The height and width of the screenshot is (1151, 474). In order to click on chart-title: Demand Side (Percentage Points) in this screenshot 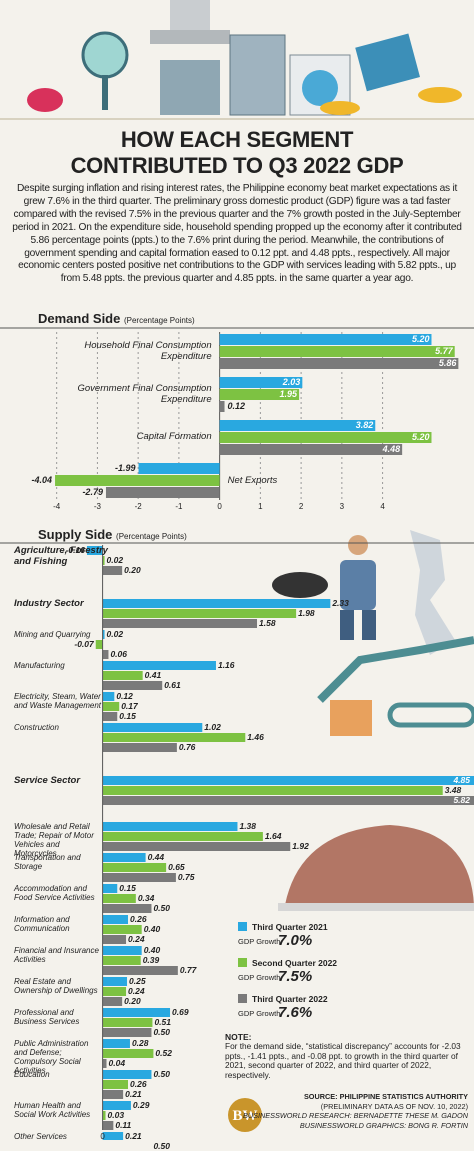, I will do `click(116, 318)`.